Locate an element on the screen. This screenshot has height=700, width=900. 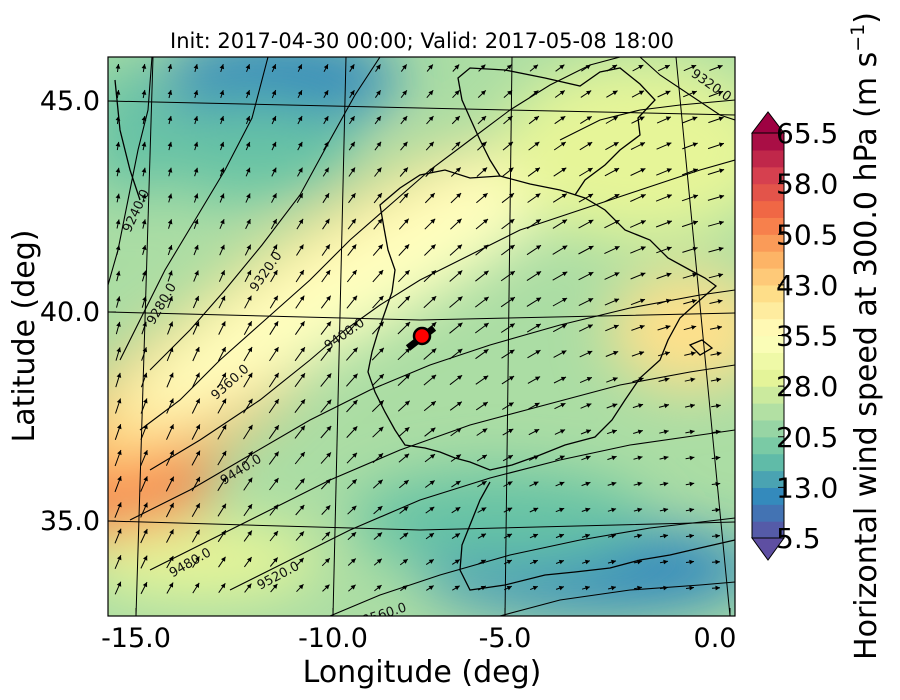
colorbar-label-suffix: ) is located at coordinates (866, 18).